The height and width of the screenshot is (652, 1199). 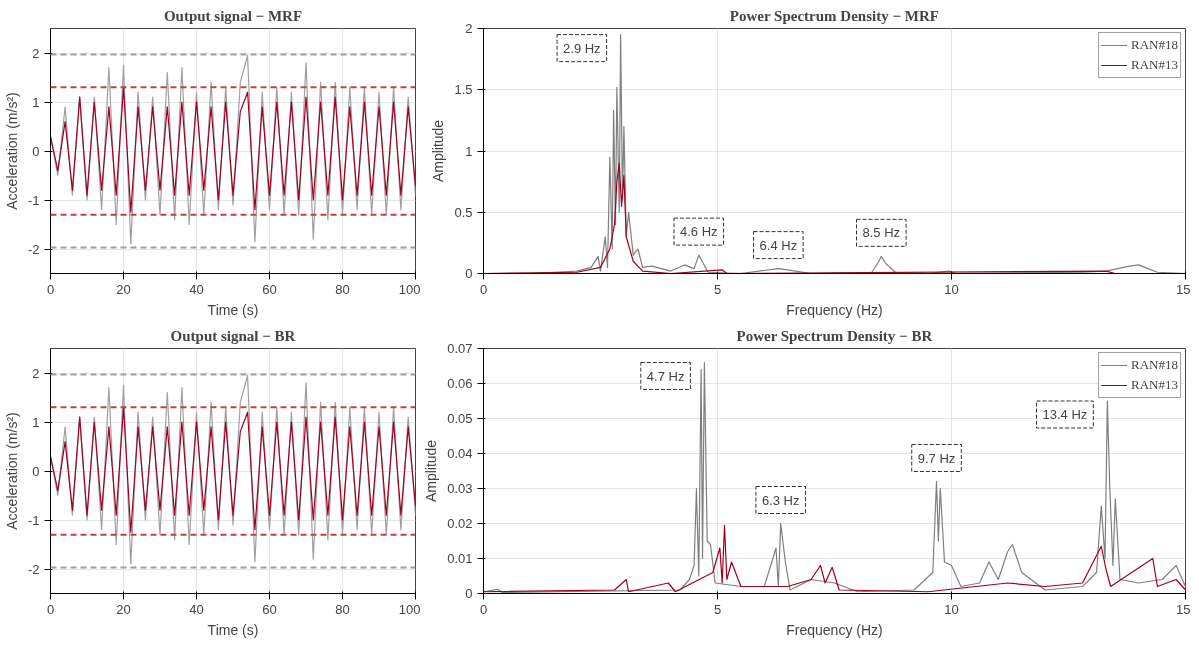 What do you see at coordinates (1065, 414) in the screenshot?
I see `annotation: 13.4 Hz` at bounding box center [1065, 414].